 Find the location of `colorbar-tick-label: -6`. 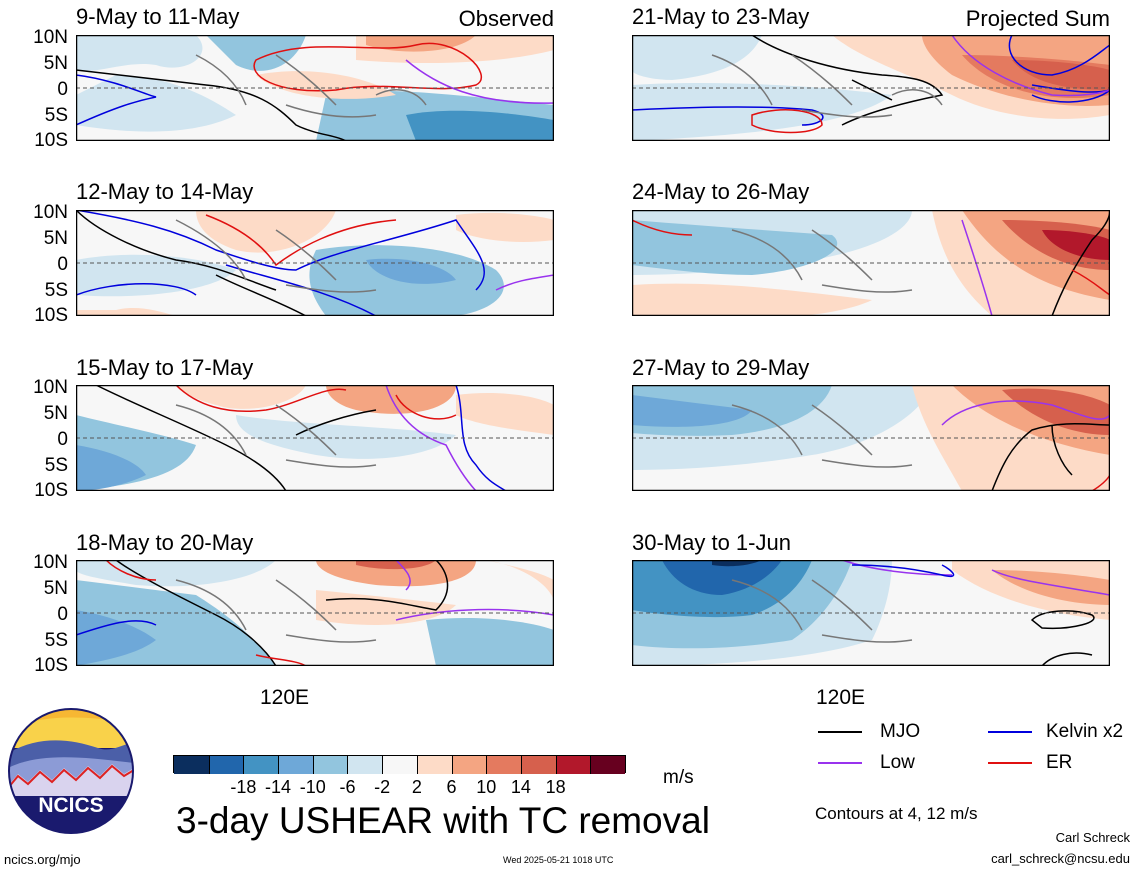

colorbar-tick-label: -6 is located at coordinates (347, 787).